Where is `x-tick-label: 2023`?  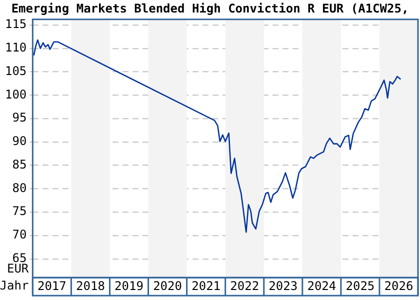 x-tick-label: 2023 is located at coordinates (283, 285).